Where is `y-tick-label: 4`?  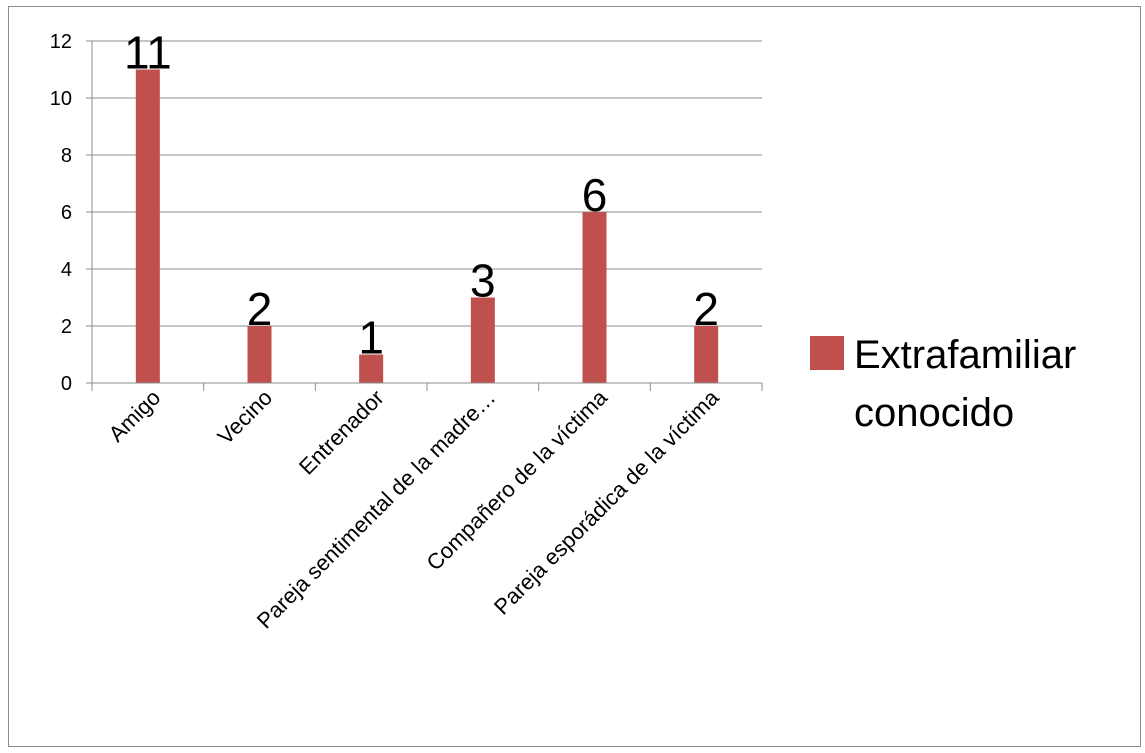 y-tick-label: 4 is located at coordinates (66, 270).